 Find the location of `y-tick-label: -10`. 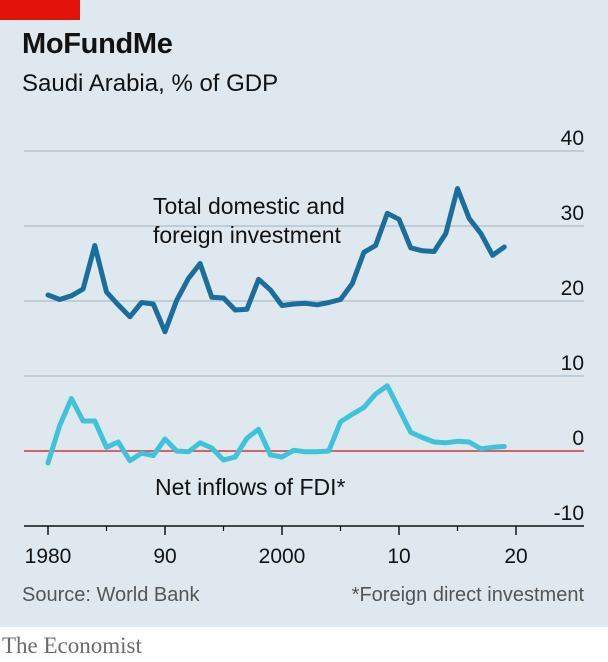

y-tick-label: -10 is located at coordinates (569, 513).